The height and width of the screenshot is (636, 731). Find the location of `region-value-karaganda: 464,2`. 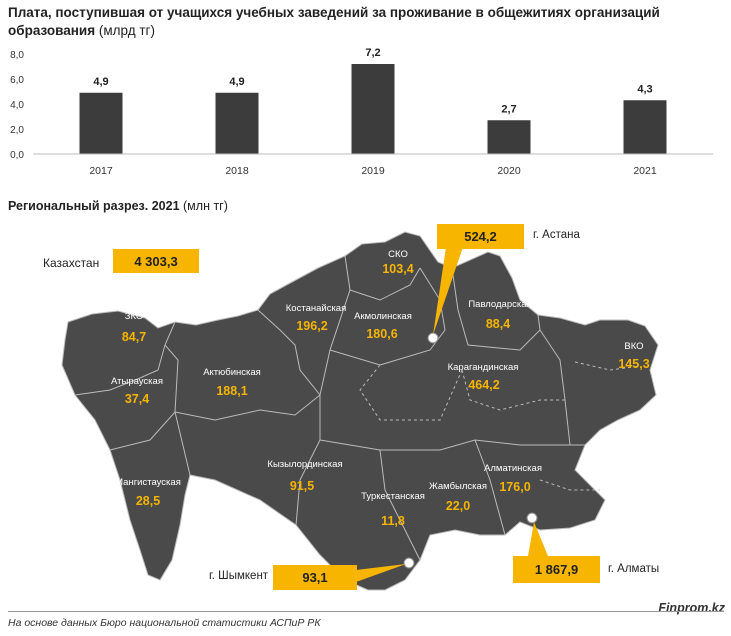

region-value-karaganda: 464,2 is located at coordinates (484, 385).